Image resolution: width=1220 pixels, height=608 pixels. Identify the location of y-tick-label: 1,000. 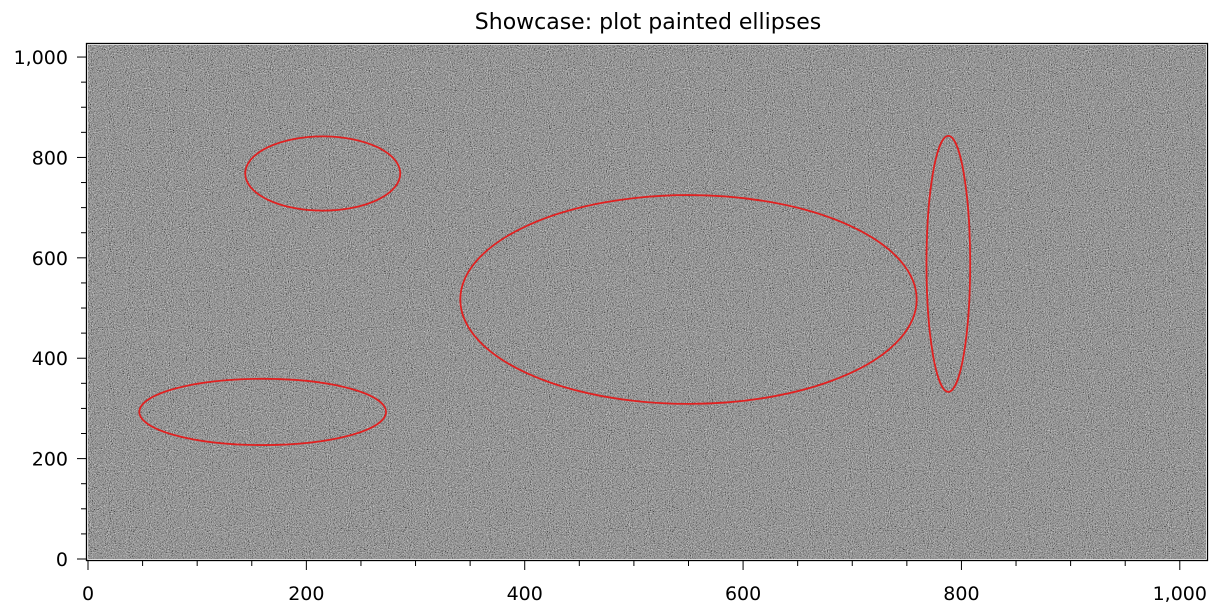
(41, 58).